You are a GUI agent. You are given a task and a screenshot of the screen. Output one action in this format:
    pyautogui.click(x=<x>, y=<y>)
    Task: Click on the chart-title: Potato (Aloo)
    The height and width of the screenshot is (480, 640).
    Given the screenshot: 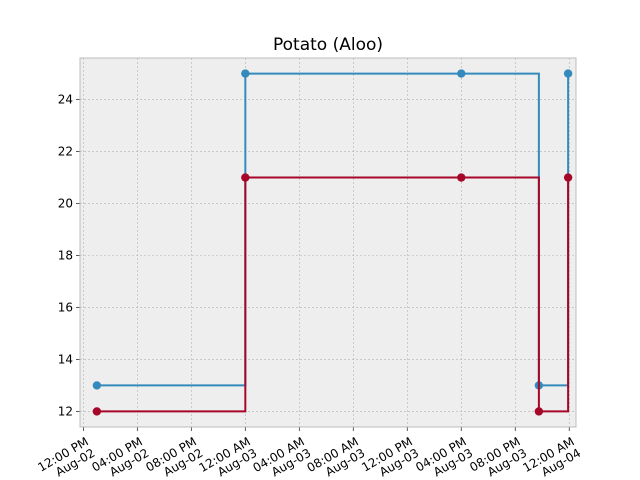 What is the action you would take?
    pyautogui.click(x=328, y=45)
    